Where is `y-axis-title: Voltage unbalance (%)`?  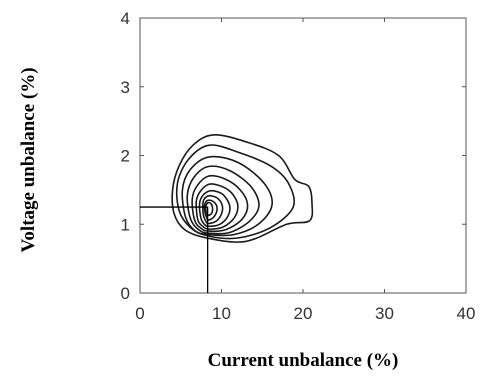 y-axis-title: Voltage unbalance (%) is located at coordinates (28, 159).